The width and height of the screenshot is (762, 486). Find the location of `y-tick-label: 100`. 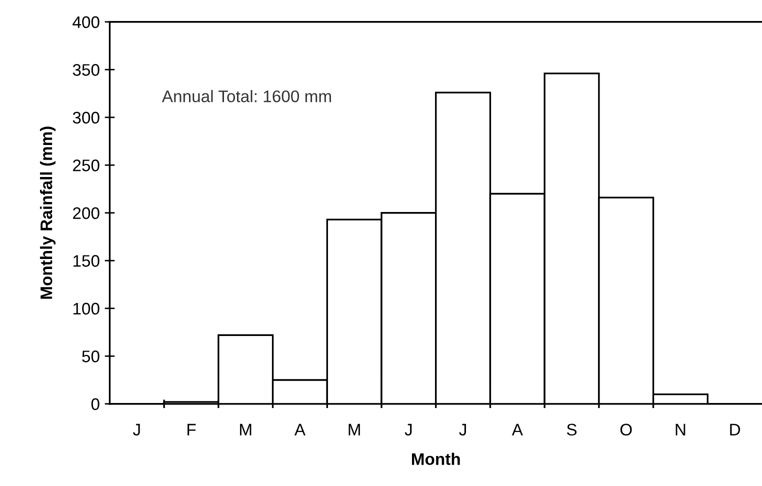

y-tick-label: 100 is located at coordinates (86, 308).